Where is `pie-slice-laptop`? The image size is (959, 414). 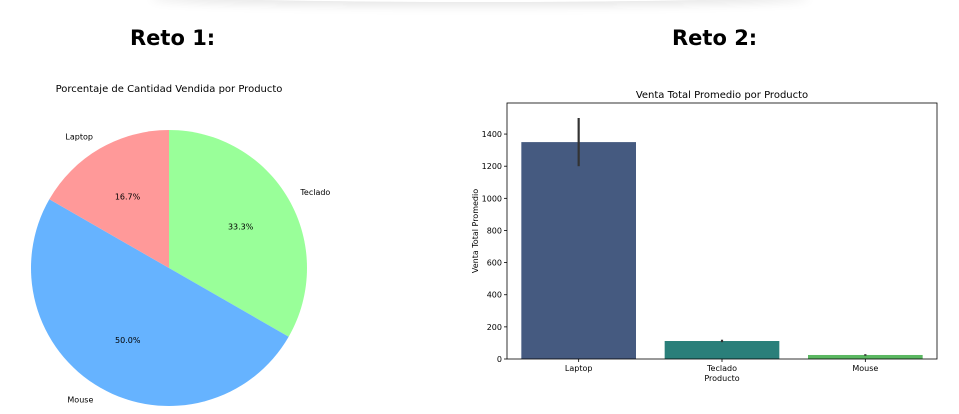 pie-slice-laptop is located at coordinates (109, 199).